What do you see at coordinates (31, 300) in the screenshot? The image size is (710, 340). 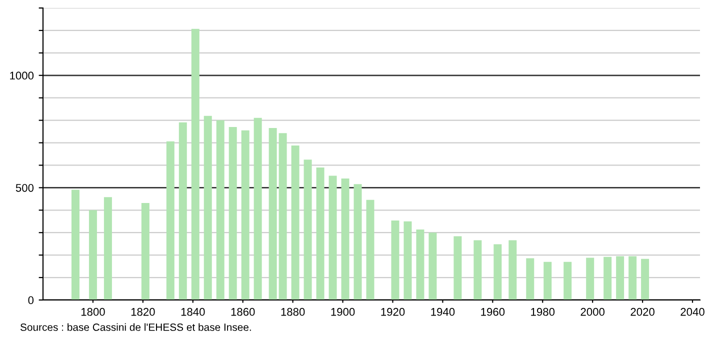 I see `y-tick-label: 0` at bounding box center [31, 300].